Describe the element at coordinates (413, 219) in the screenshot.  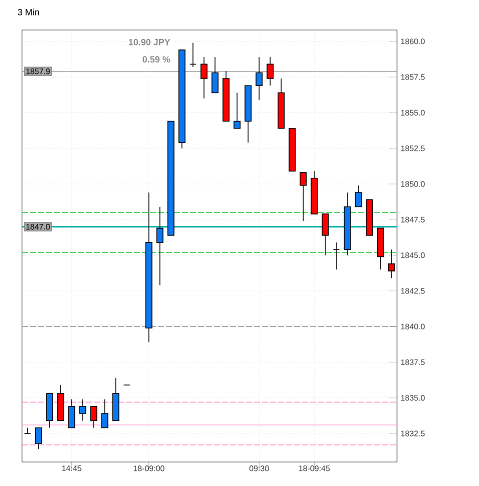
I see `y-tick-label: 1847.5` at that location.